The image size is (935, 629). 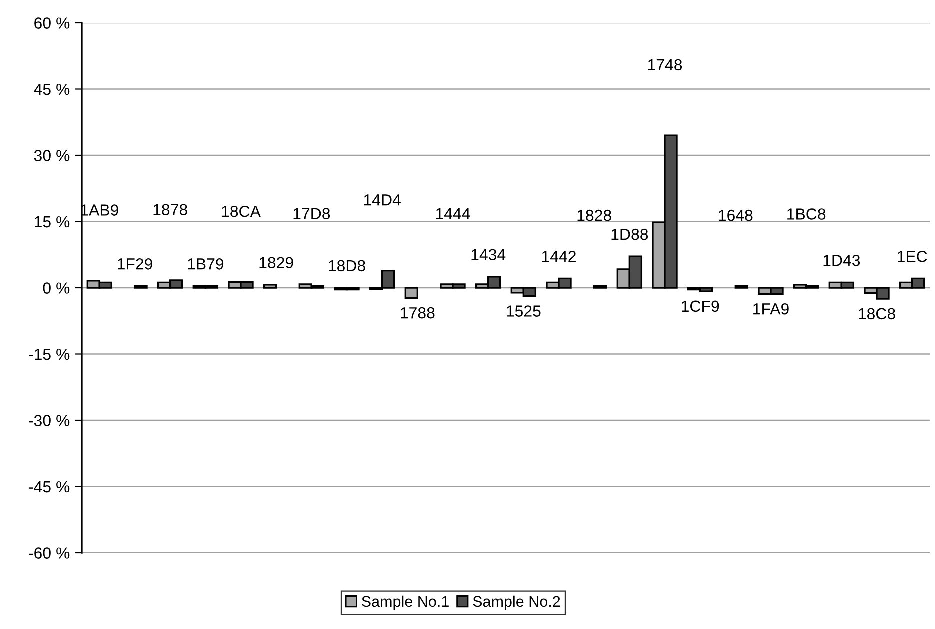 What do you see at coordinates (516, 603) in the screenshot?
I see `legend-label: Sample No.2` at bounding box center [516, 603].